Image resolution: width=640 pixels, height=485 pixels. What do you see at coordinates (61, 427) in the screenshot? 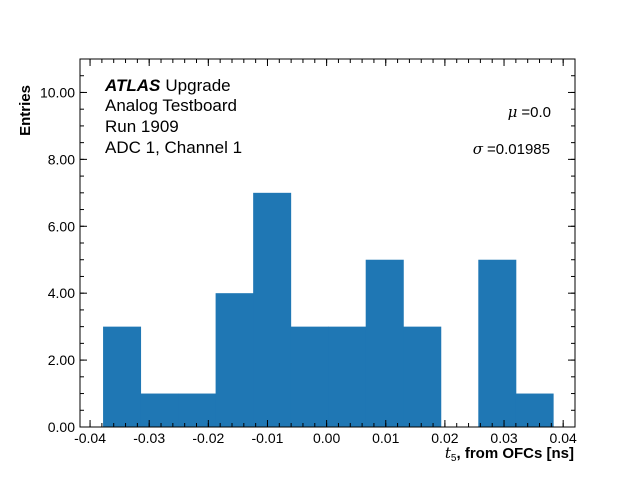
I see `y-tick-label: 0.00` at bounding box center [61, 427].